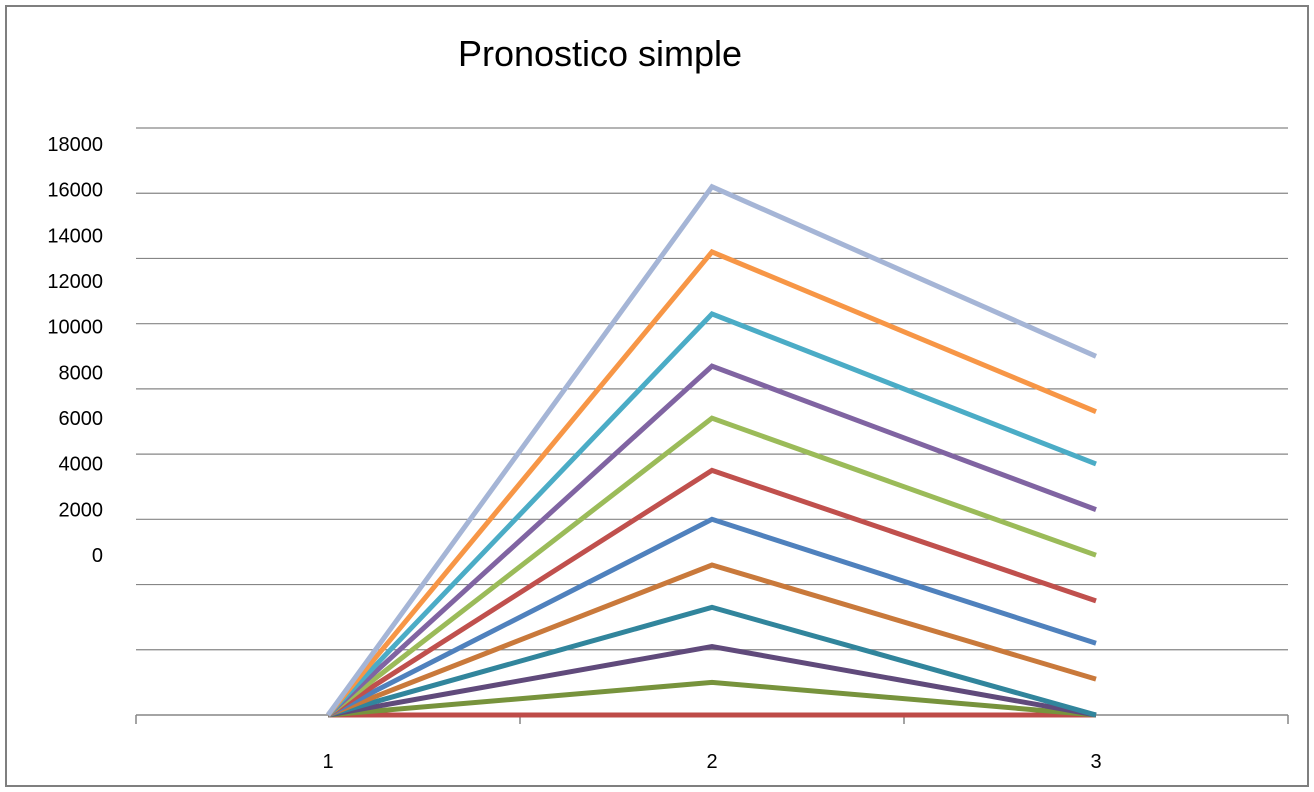  Describe the element at coordinates (81, 373) in the screenshot. I see `y-tick-label: 8000` at that location.